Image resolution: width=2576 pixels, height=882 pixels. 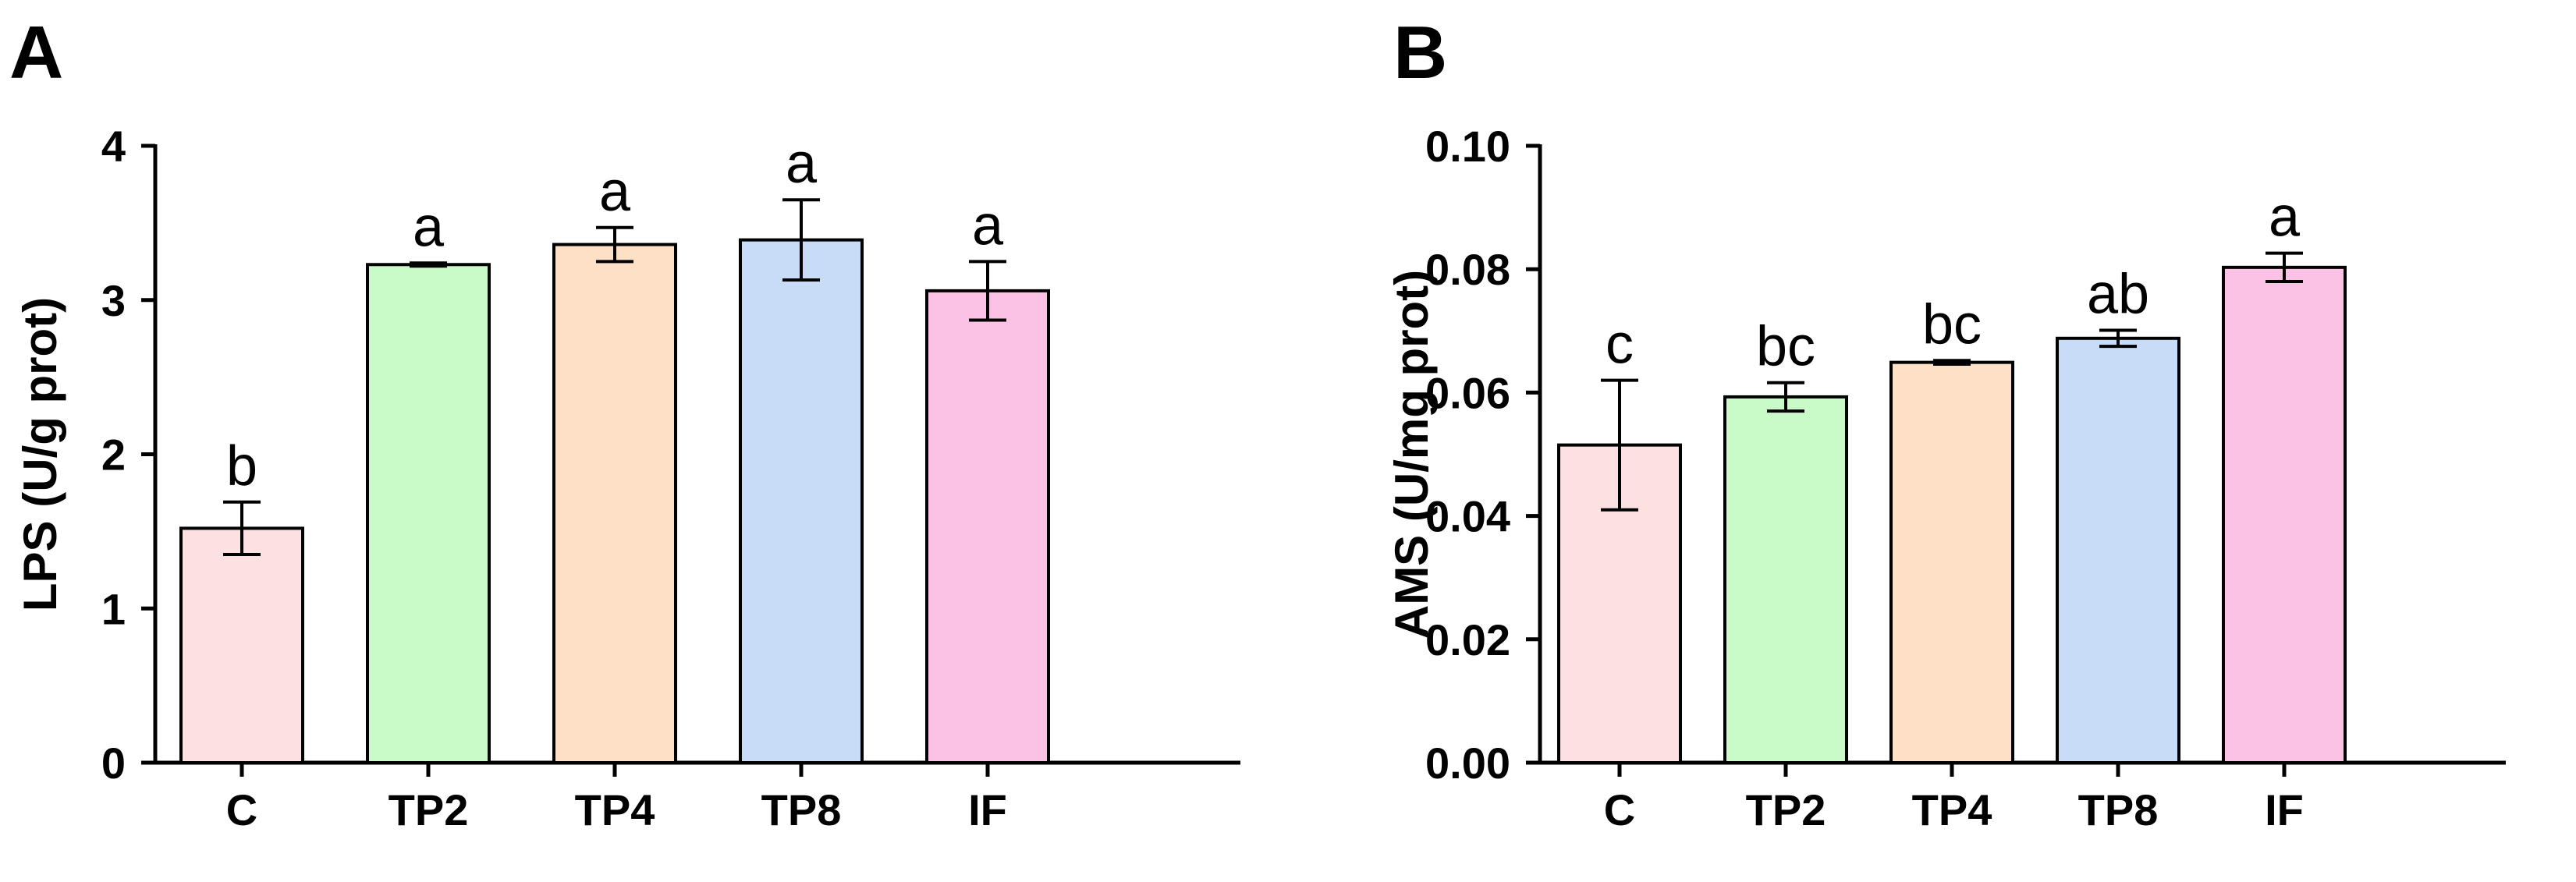 I want to click on y-tick-label: 1, so click(x=113, y=608).